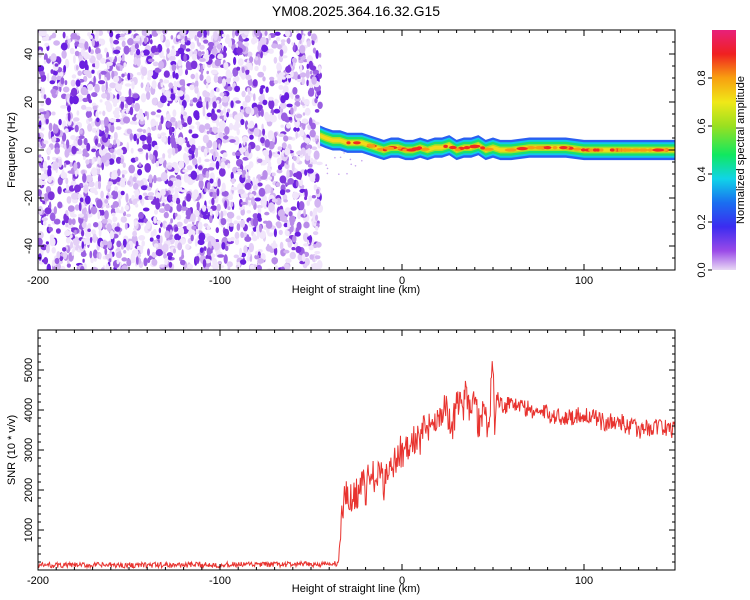  Describe the element at coordinates (29, 410) in the screenshot. I see `y-tick-label: 4000` at that location.